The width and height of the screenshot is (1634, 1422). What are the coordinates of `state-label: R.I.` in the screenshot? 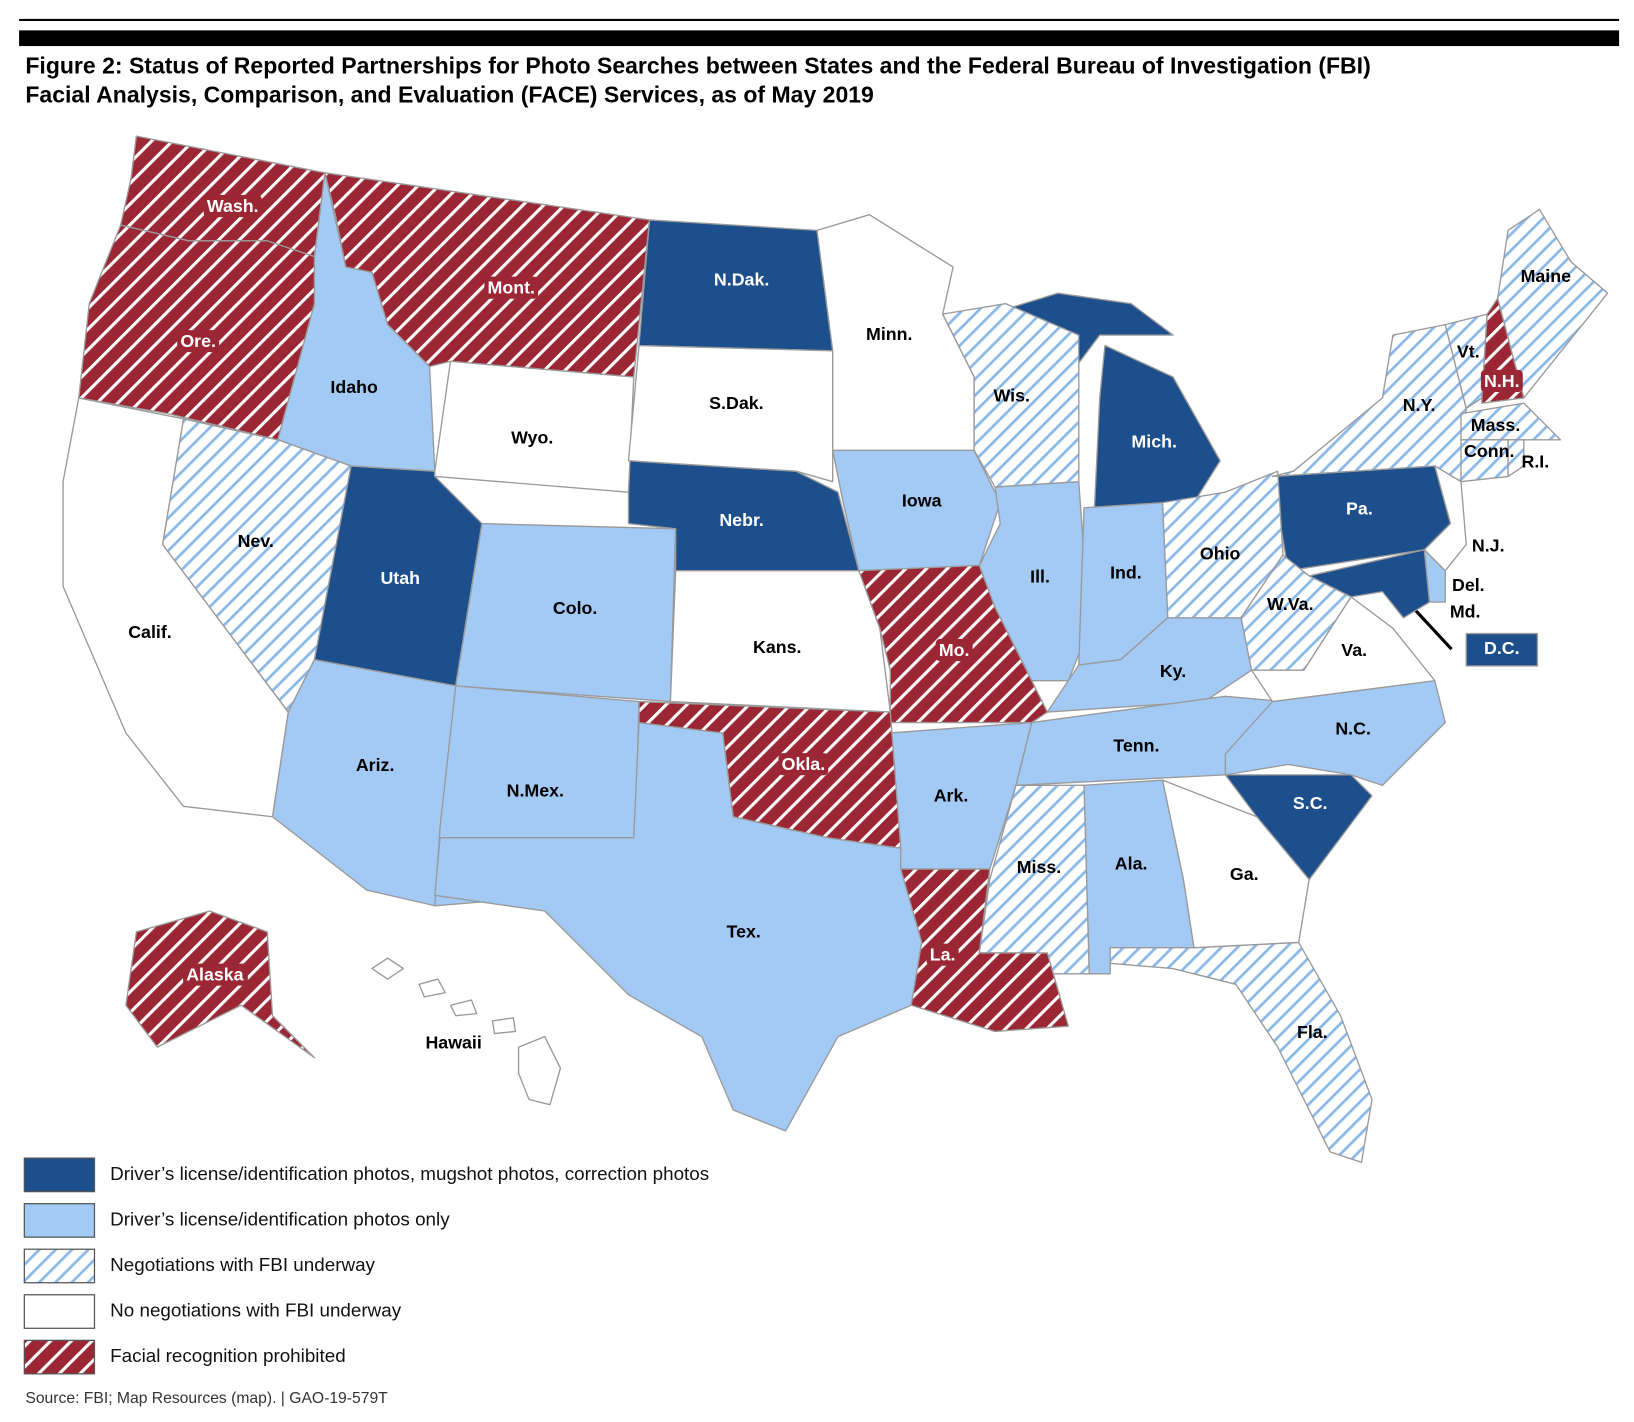 It's located at (1535, 462).